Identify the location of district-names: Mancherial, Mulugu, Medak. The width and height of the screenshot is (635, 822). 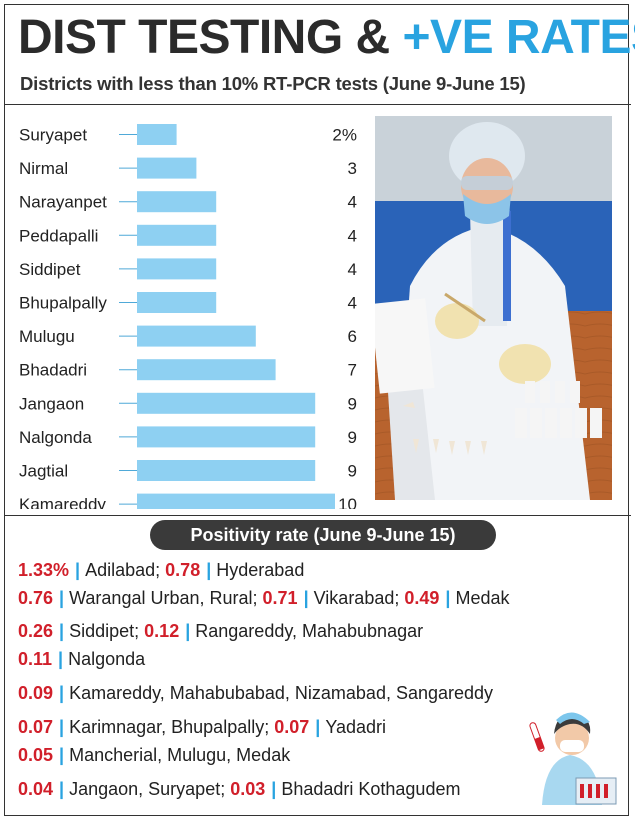
(180, 755).